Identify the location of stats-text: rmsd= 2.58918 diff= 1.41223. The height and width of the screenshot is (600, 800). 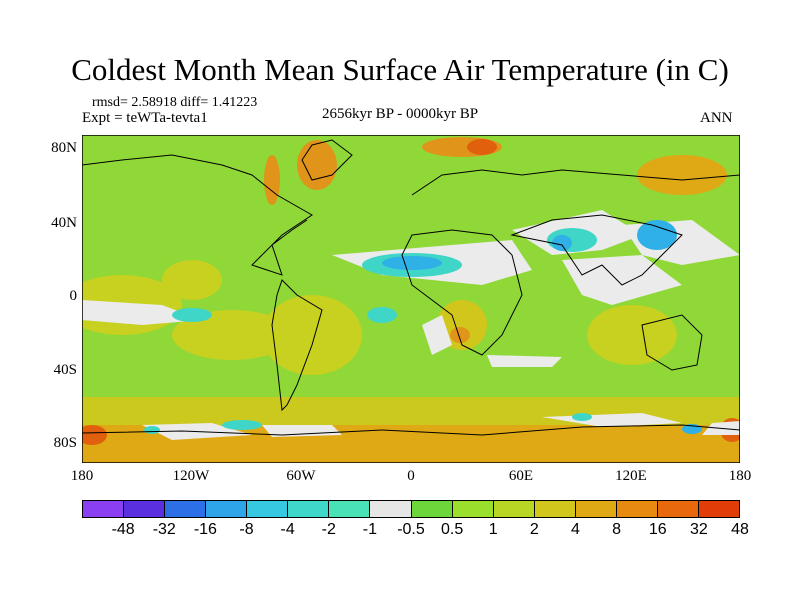
(175, 102).